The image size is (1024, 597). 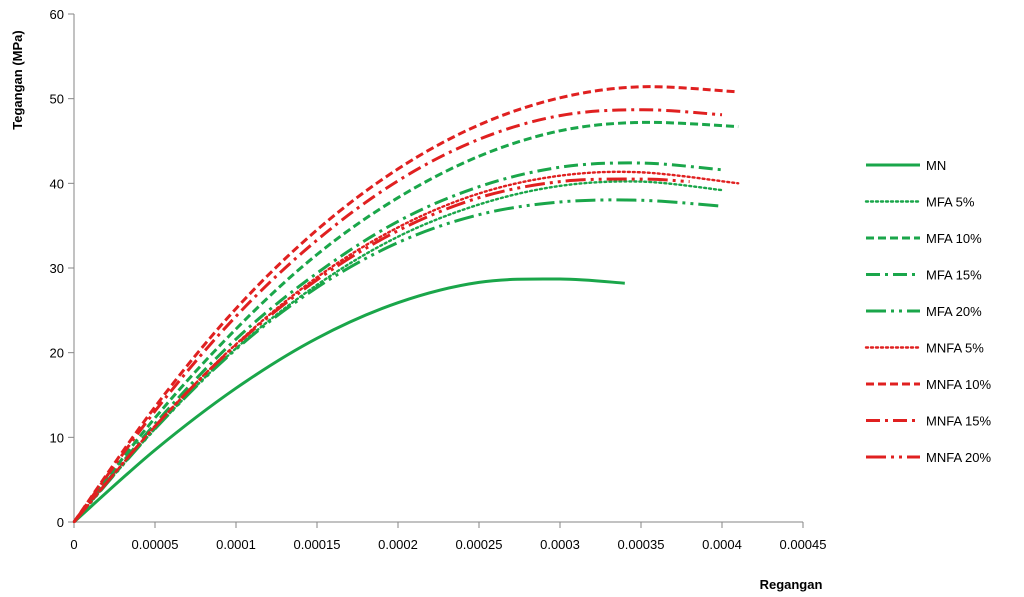 I want to click on x-axis-title: Regangan, so click(x=791, y=584).